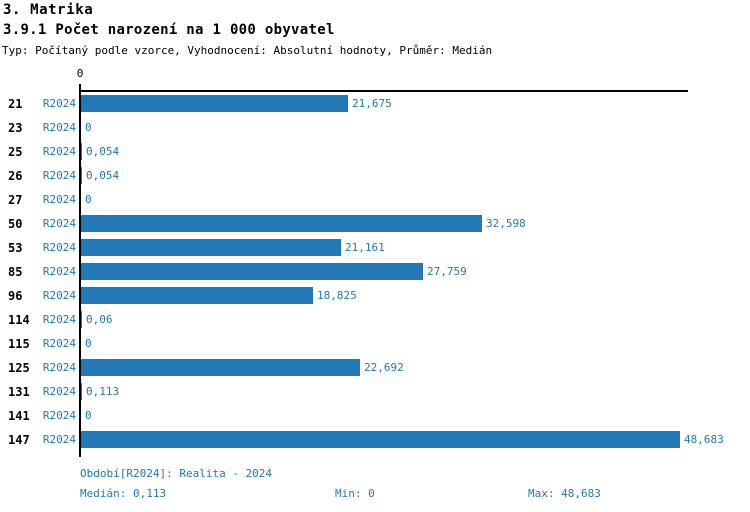 The width and height of the screenshot is (750, 512). Describe the element at coordinates (375, 296) in the screenshot. I see `chart-row: 96 R2024 18,825` at that location.